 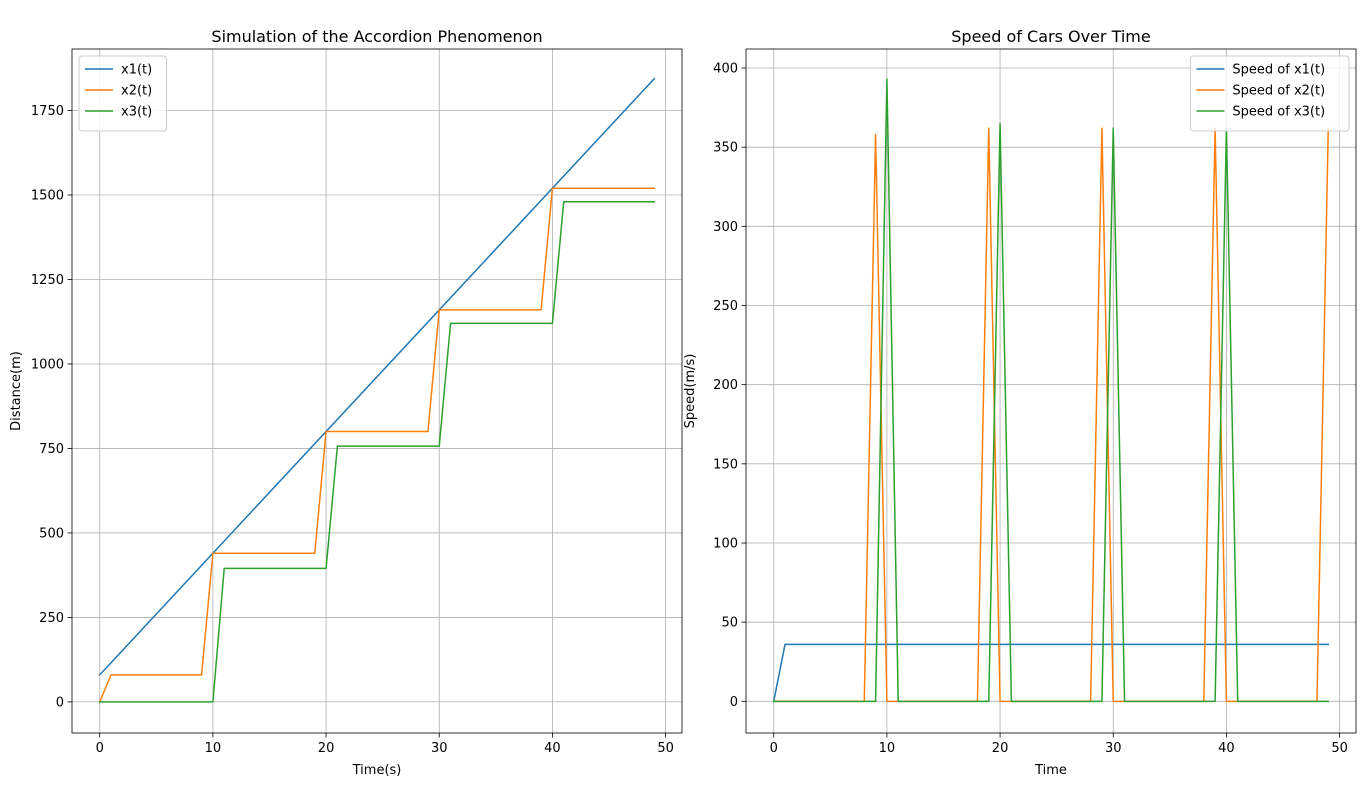 I want to click on y-tick-label: 300, so click(x=725, y=227).